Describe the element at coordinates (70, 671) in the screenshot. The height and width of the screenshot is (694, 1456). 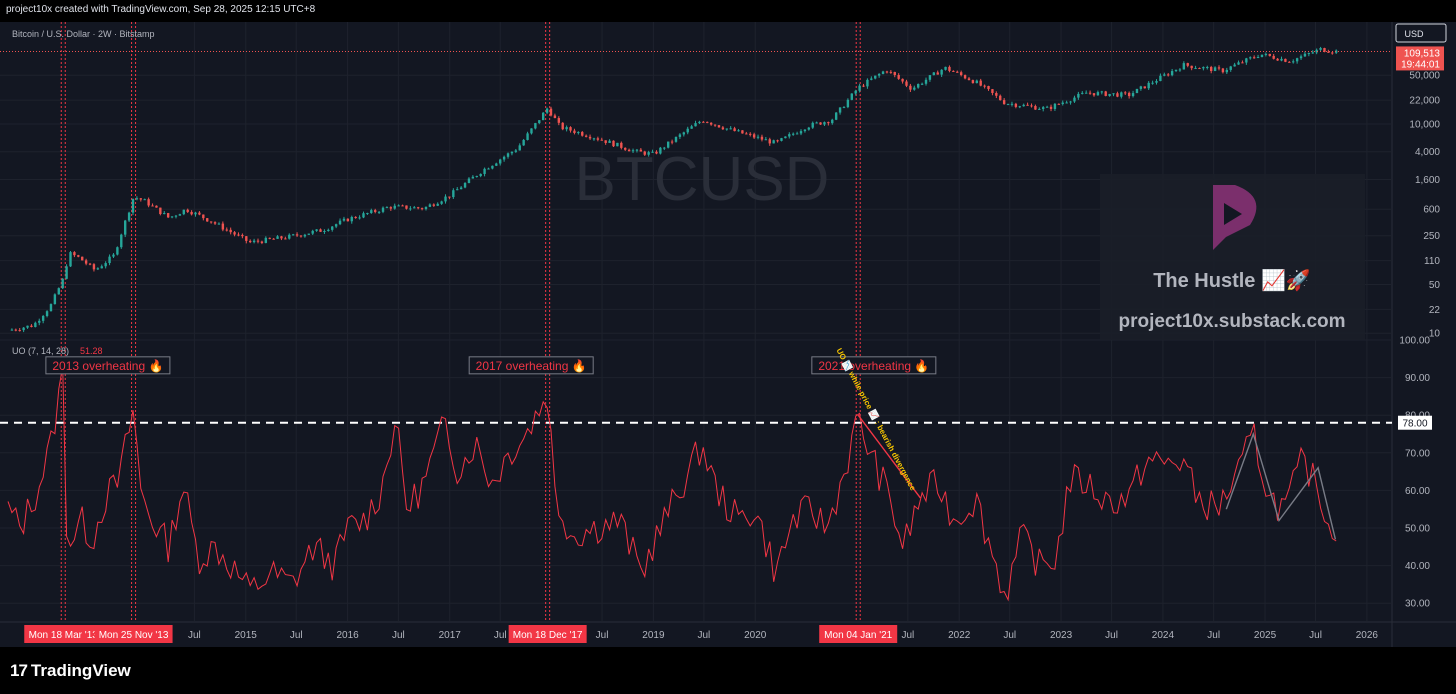
I see `tradingview-logo: 17 TradingView` at that location.